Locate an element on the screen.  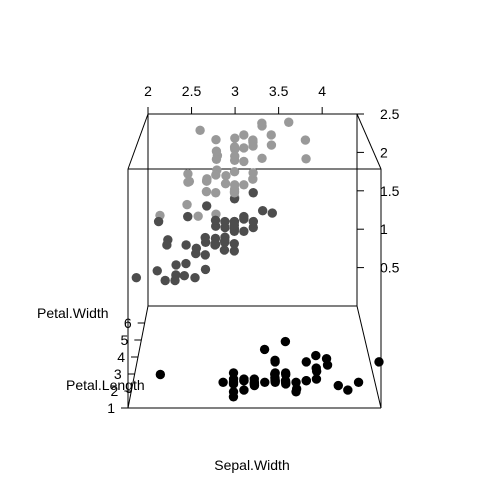
x-axis-ticks: 2 2.5 3 3.5 4 is located at coordinates (235, 98).